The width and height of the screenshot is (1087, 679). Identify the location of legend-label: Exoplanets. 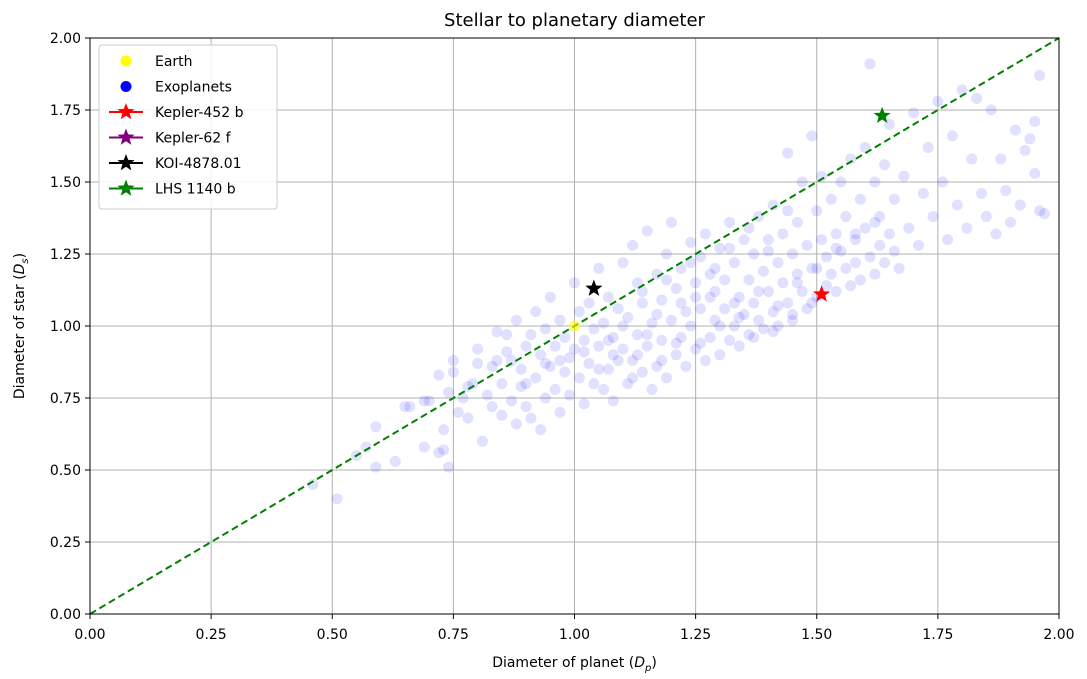
(193, 88).